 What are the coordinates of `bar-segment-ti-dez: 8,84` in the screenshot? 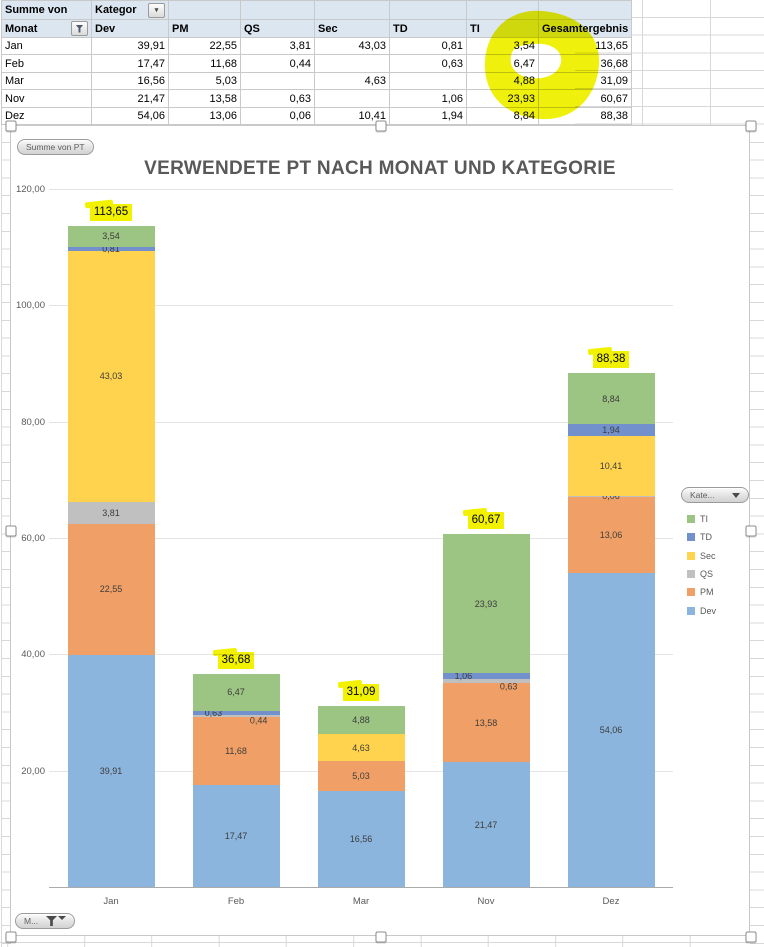 It's located at (611, 398).